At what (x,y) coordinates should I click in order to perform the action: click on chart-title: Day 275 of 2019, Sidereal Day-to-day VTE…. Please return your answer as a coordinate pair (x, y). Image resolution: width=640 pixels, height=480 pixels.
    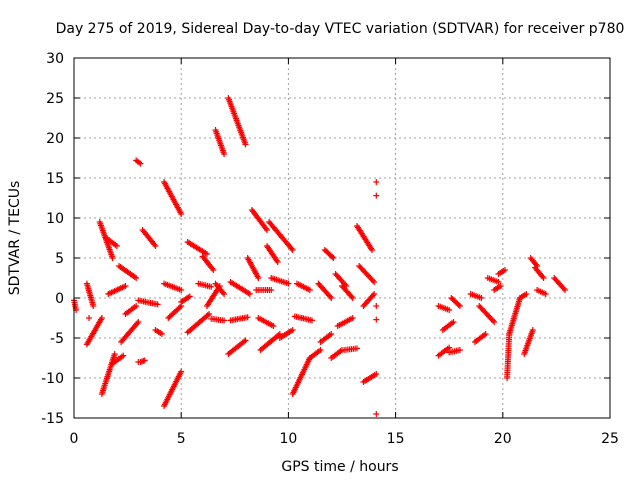
    Looking at the image, I should click on (340, 29).